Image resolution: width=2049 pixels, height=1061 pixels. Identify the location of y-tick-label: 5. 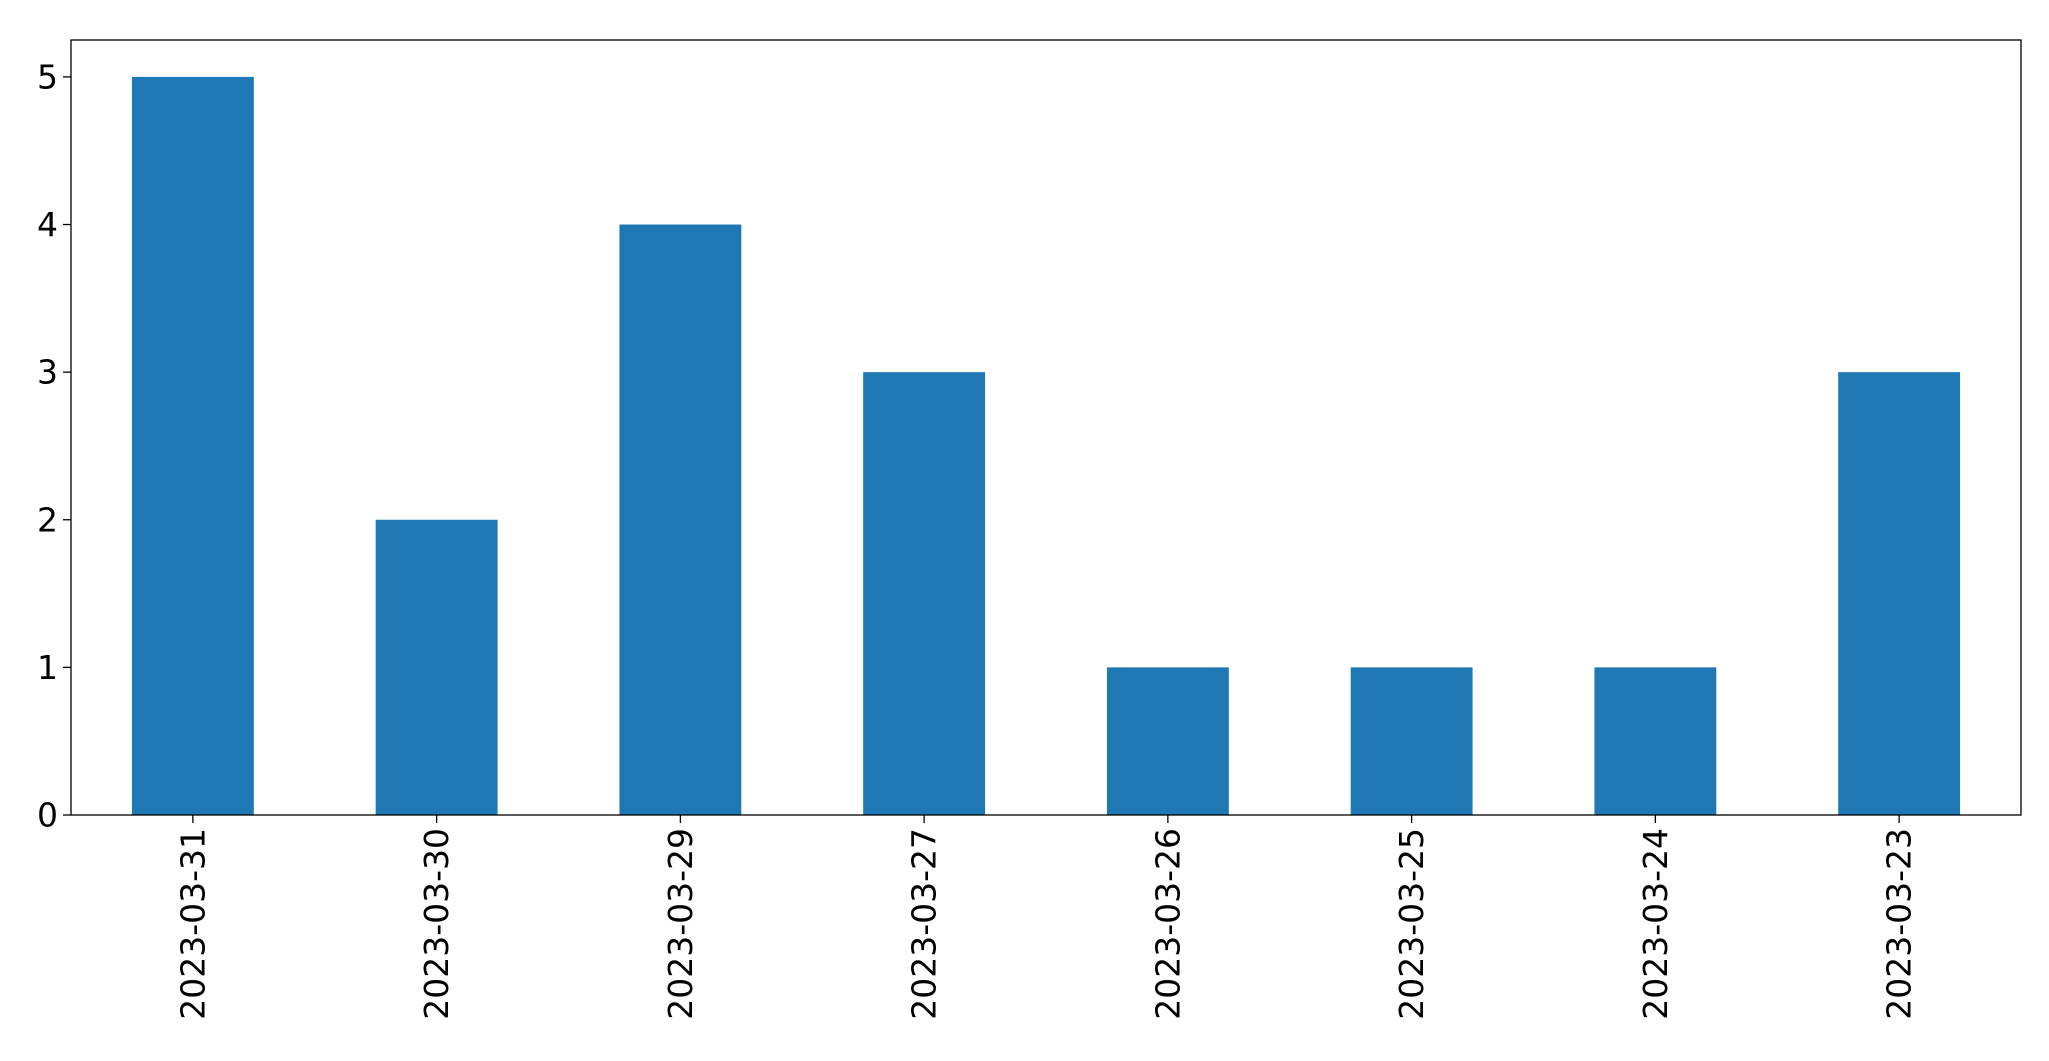
(47, 76).